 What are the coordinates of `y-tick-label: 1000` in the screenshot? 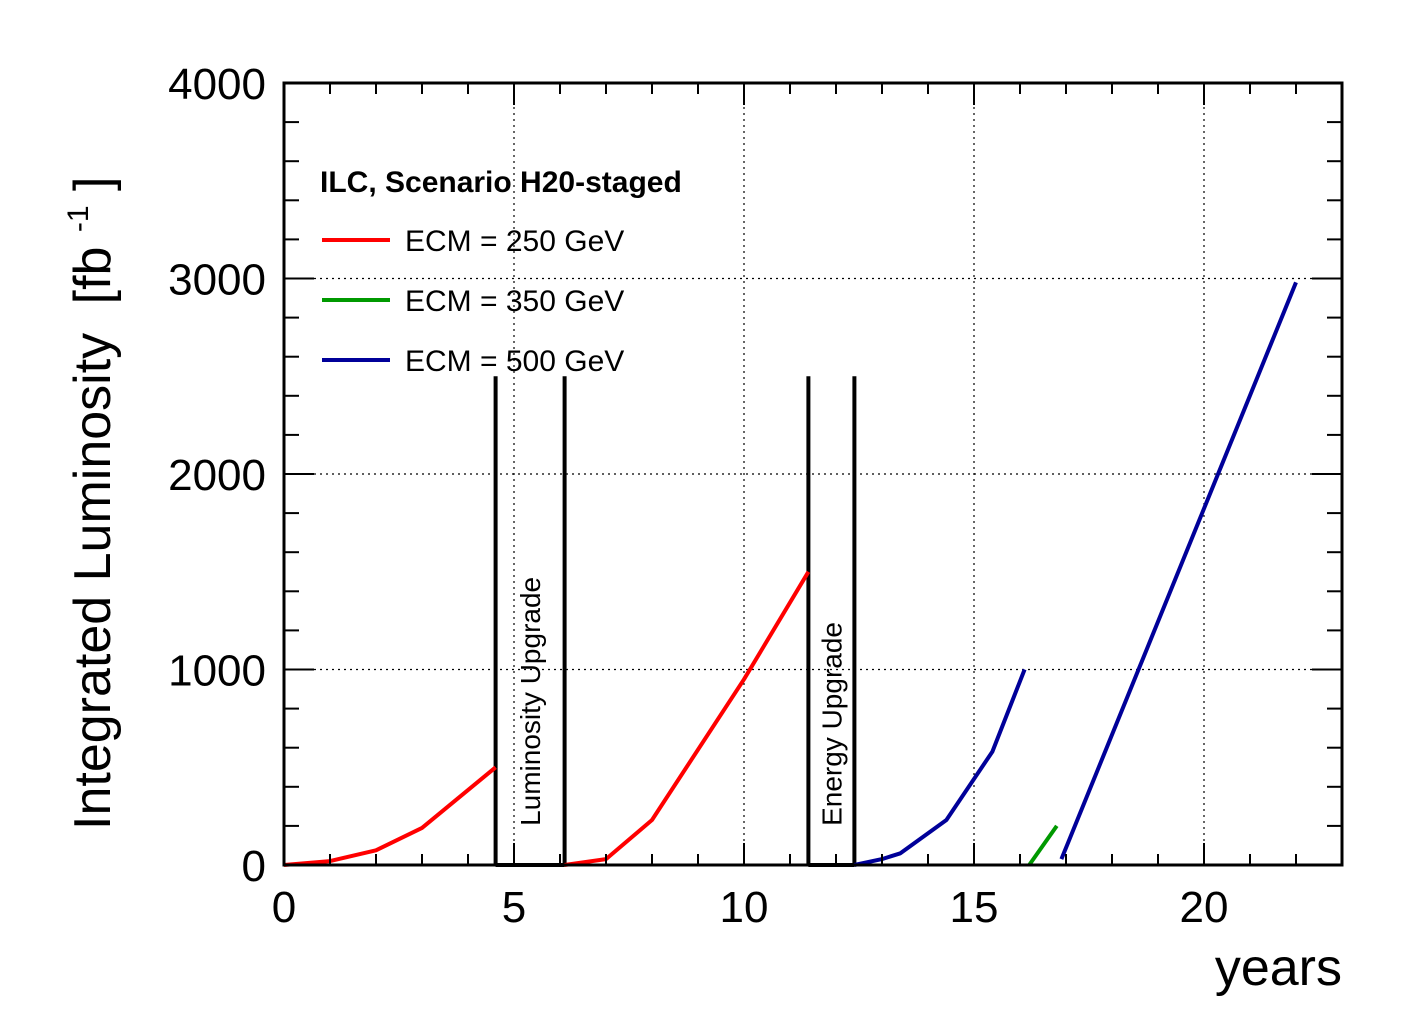 It's located at (217, 671).